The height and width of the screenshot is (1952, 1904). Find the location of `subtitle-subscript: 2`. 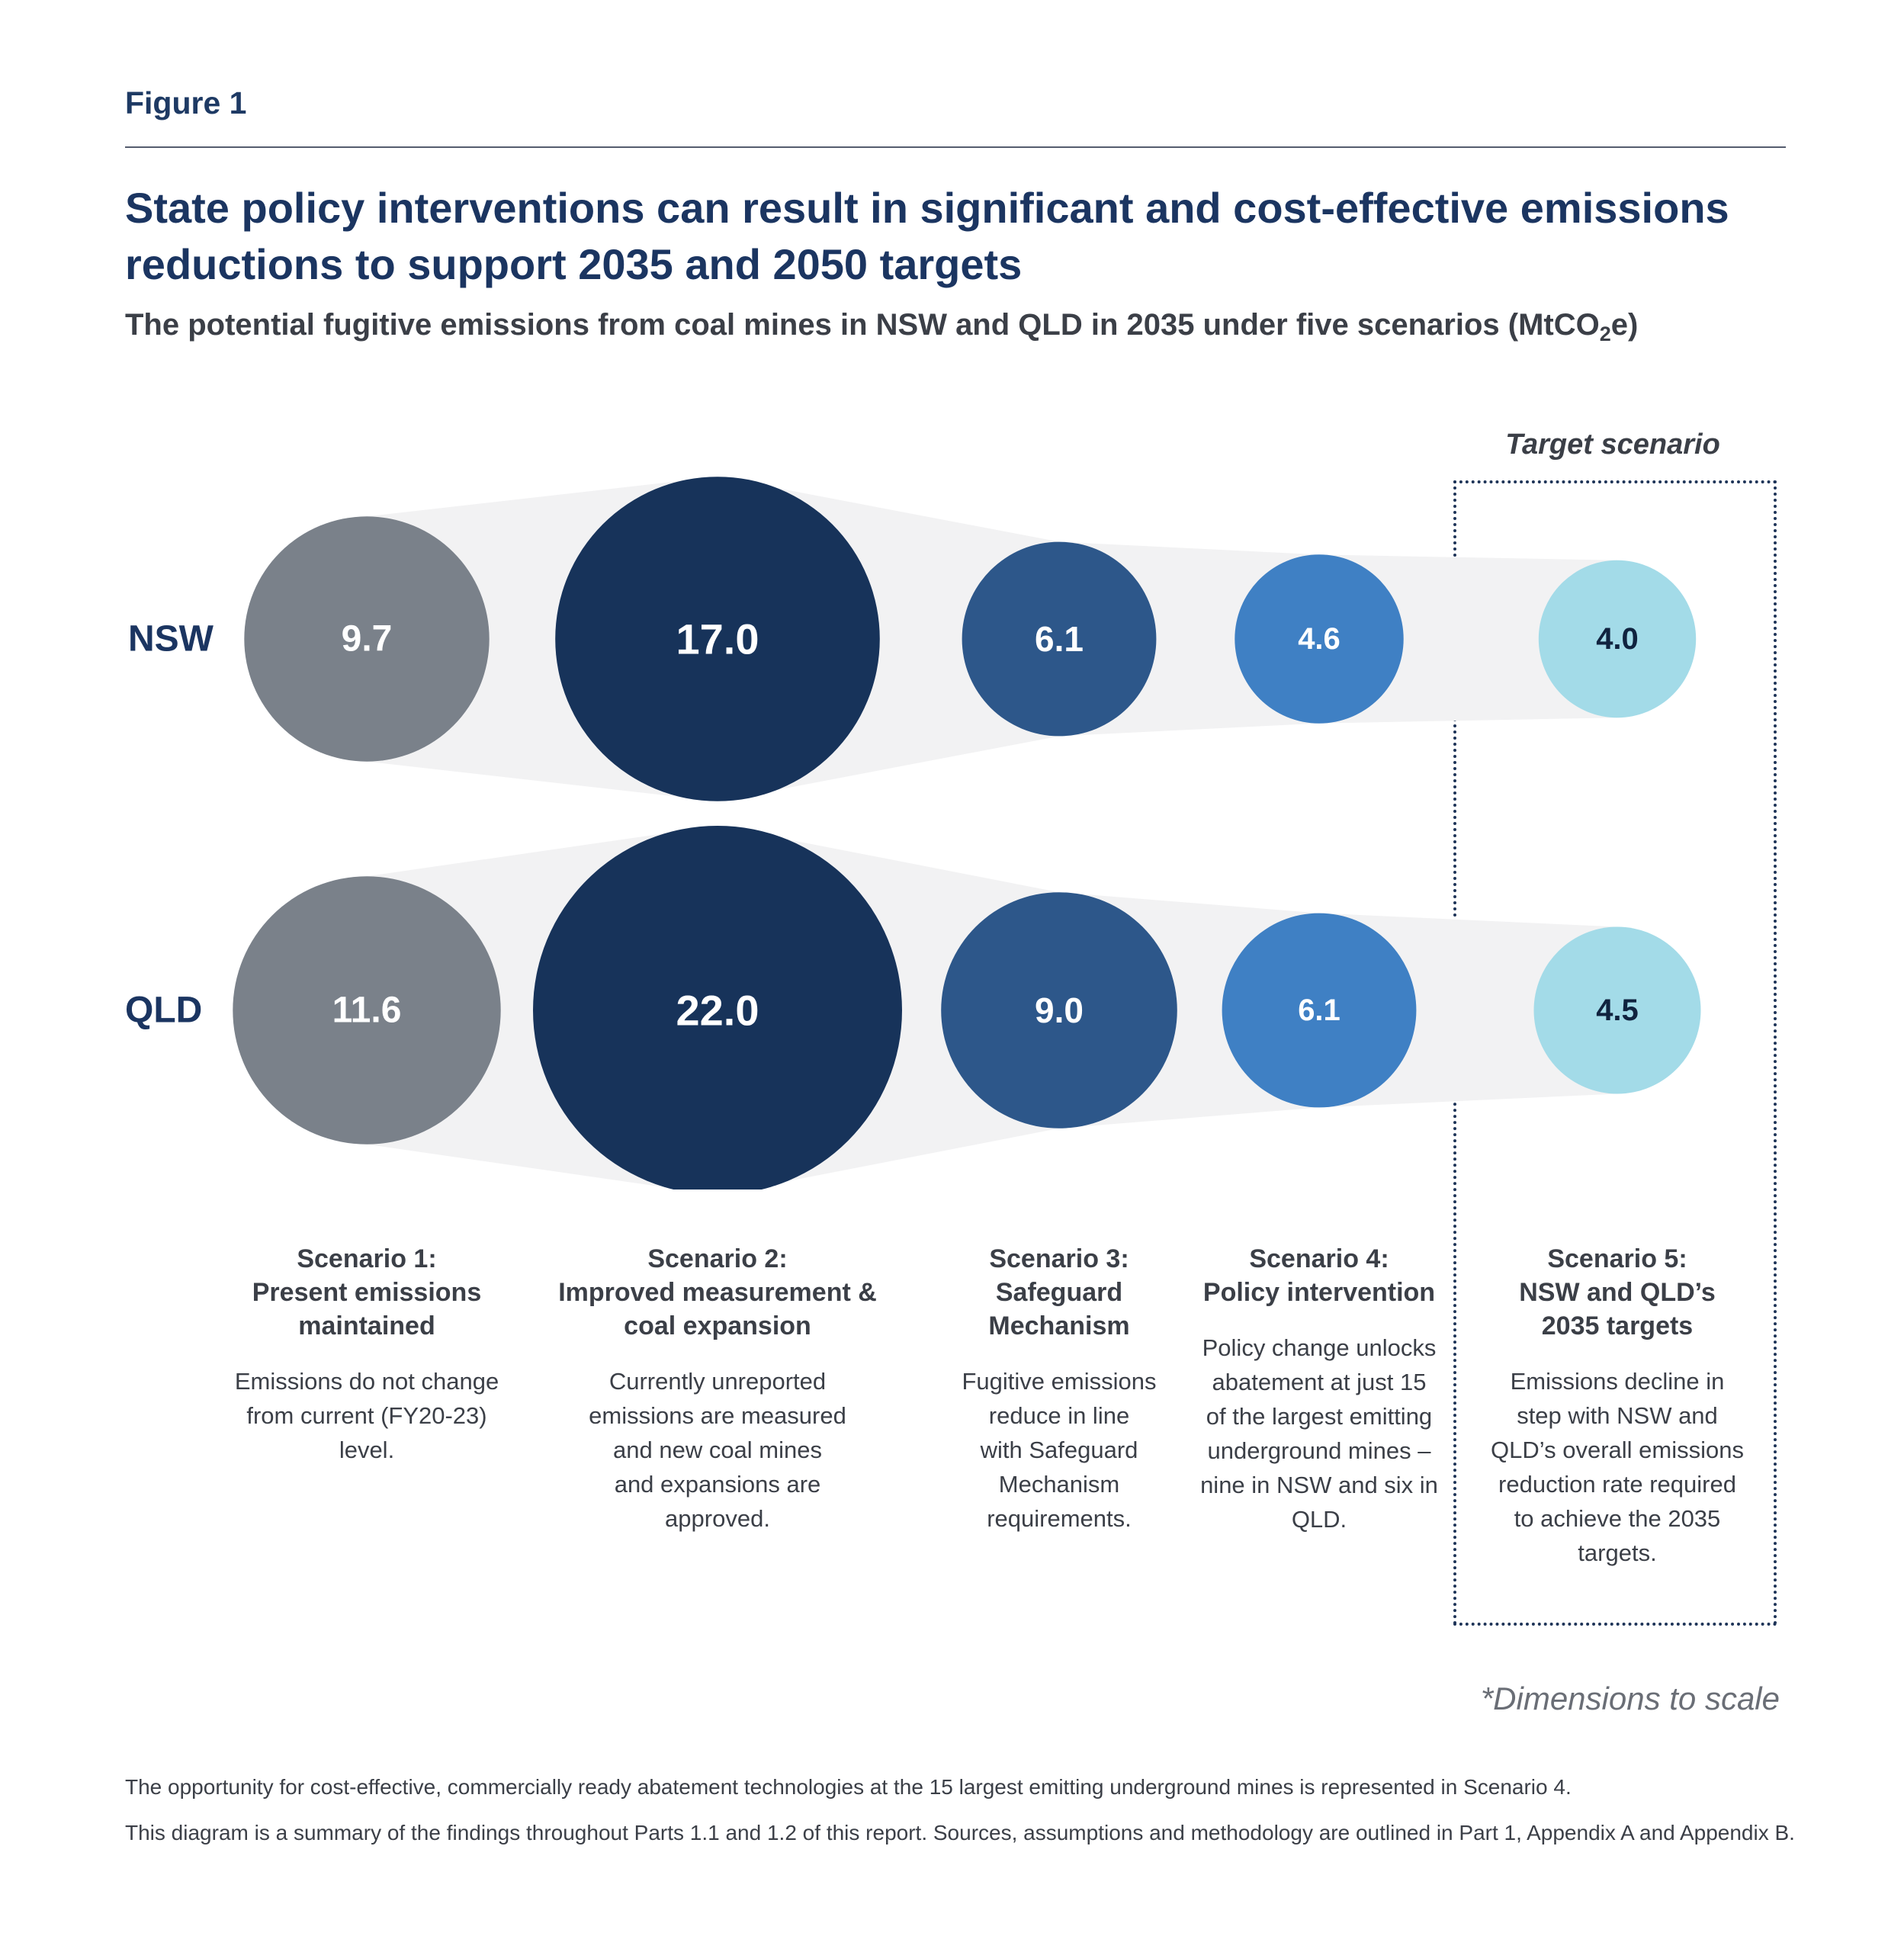

subtitle-subscript: 2 is located at coordinates (1605, 334).